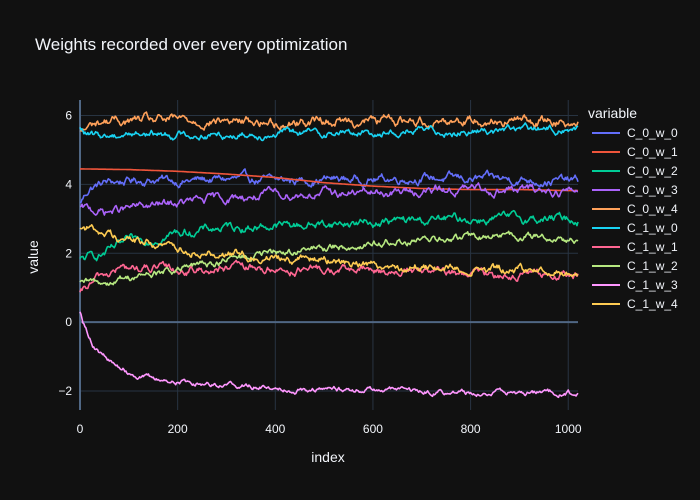  What do you see at coordinates (471, 429) in the screenshot?
I see `x-tick-label: 800` at bounding box center [471, 429].